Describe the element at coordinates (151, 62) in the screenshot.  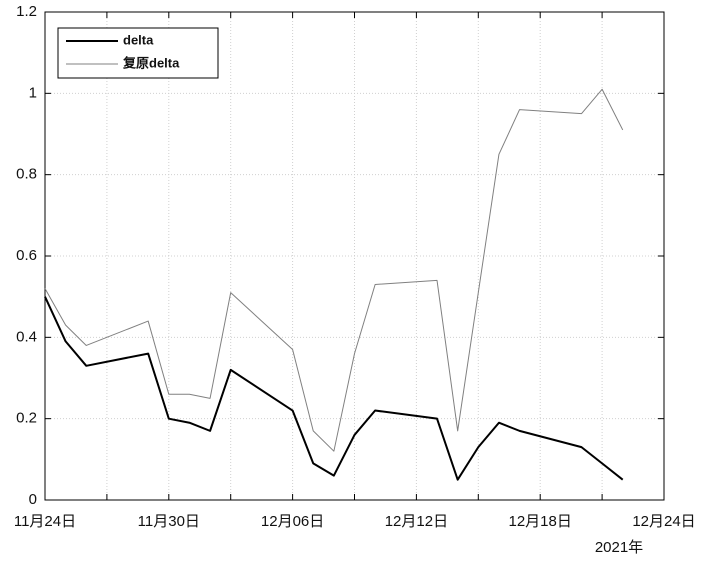
I see `legend-label: 复原delta` at that location.